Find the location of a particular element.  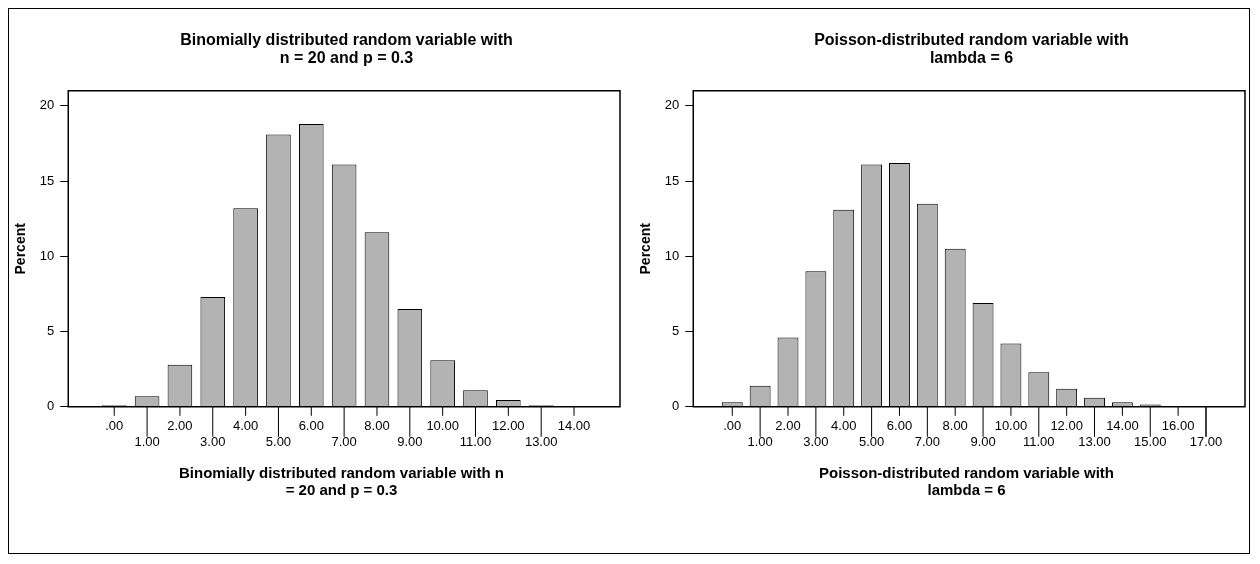

x-tick-label: 15.00 is located at coordinates (1150, 441).